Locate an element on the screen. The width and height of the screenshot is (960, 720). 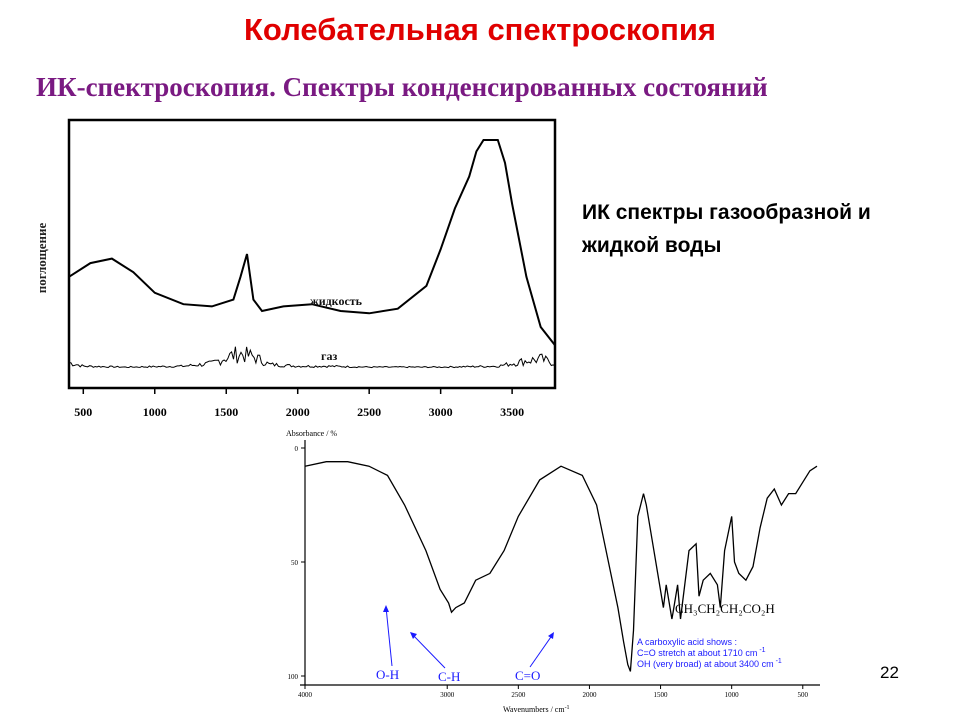
arrow-oh is located at coordinates (389, 636).